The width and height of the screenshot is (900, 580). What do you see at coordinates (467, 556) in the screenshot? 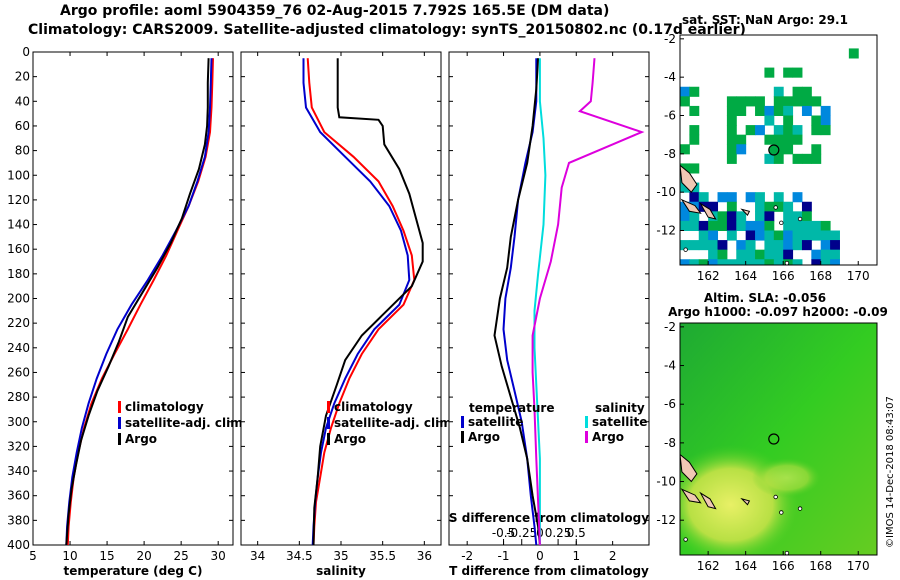
I see `x-tick-label: -2` at bounding box center [467, 556].